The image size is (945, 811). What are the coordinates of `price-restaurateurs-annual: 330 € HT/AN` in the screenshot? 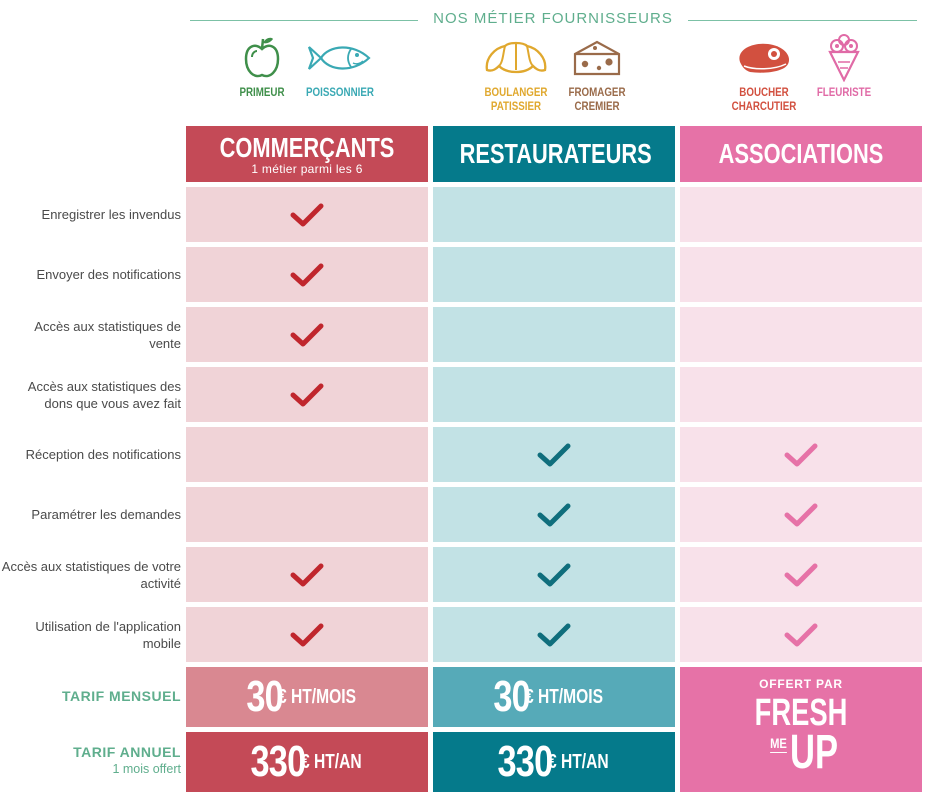 It's located at (554, 762).